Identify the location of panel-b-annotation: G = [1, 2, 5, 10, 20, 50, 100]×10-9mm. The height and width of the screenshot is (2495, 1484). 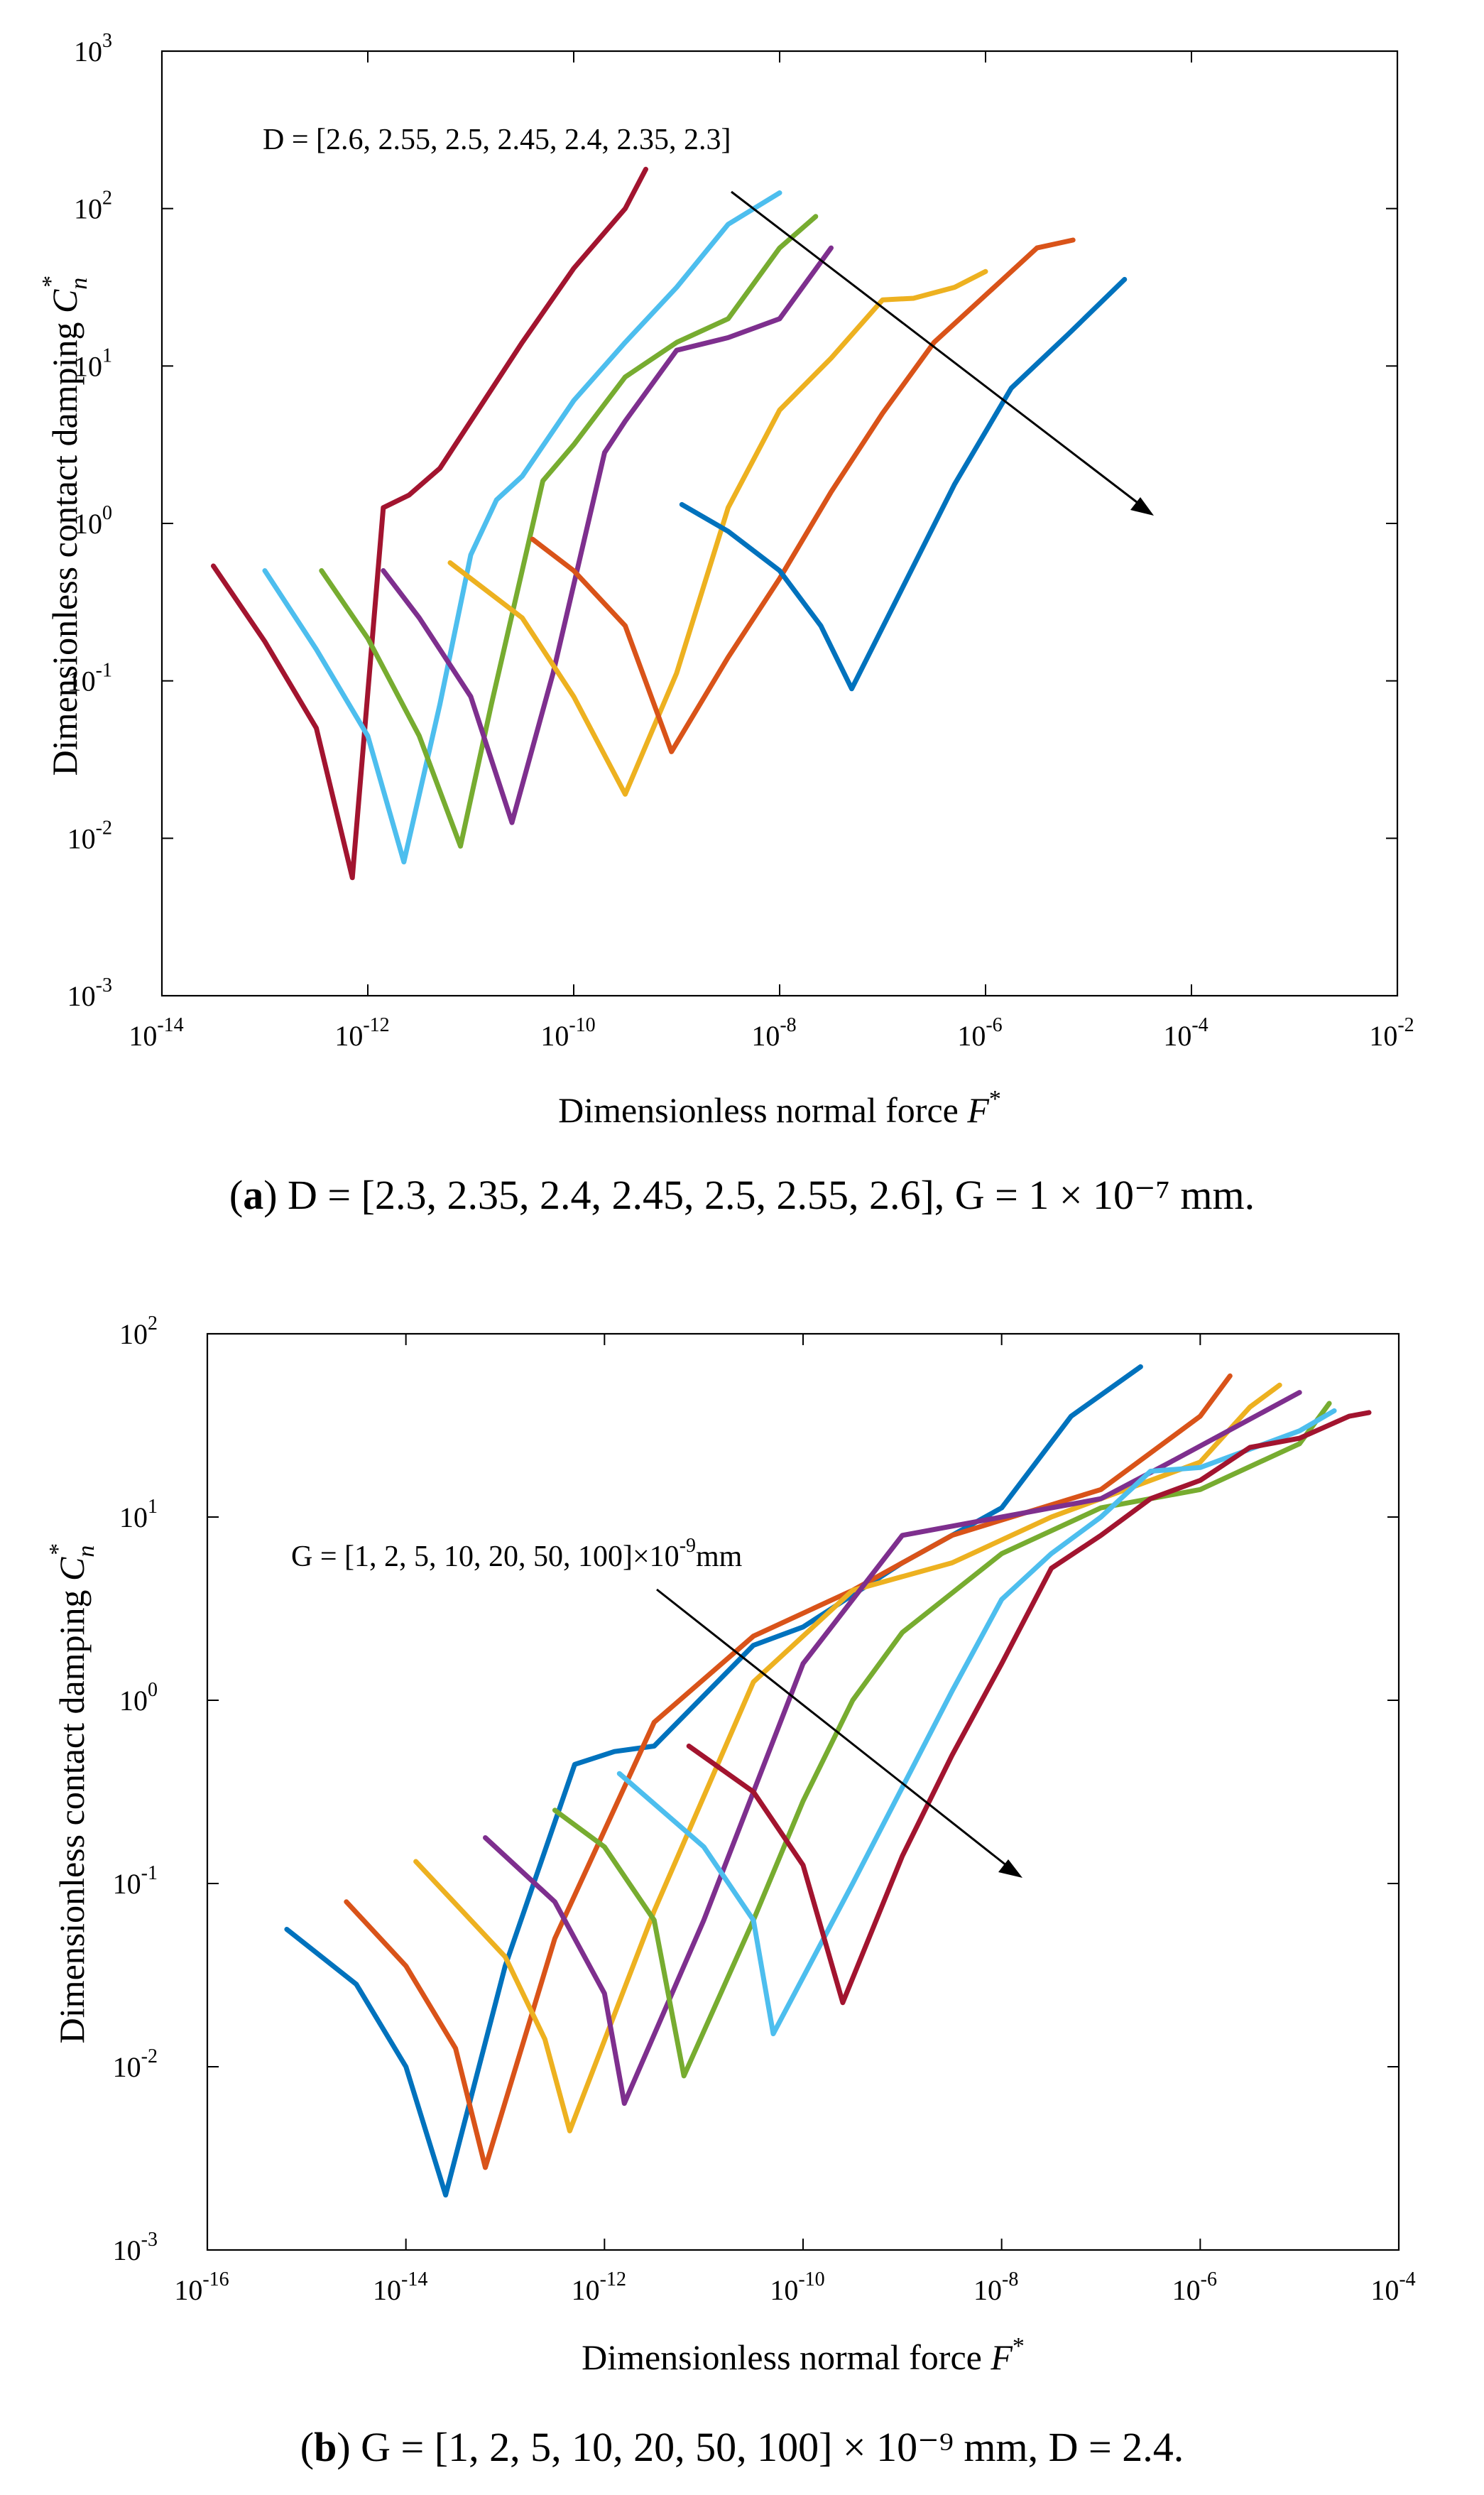
(656, 1706).